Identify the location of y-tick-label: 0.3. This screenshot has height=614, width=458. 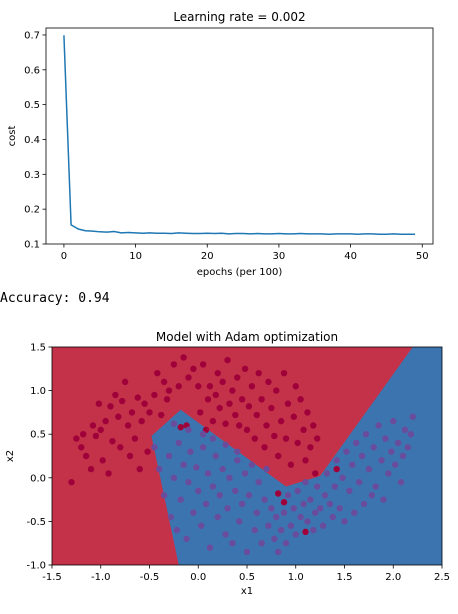
(32, 175).